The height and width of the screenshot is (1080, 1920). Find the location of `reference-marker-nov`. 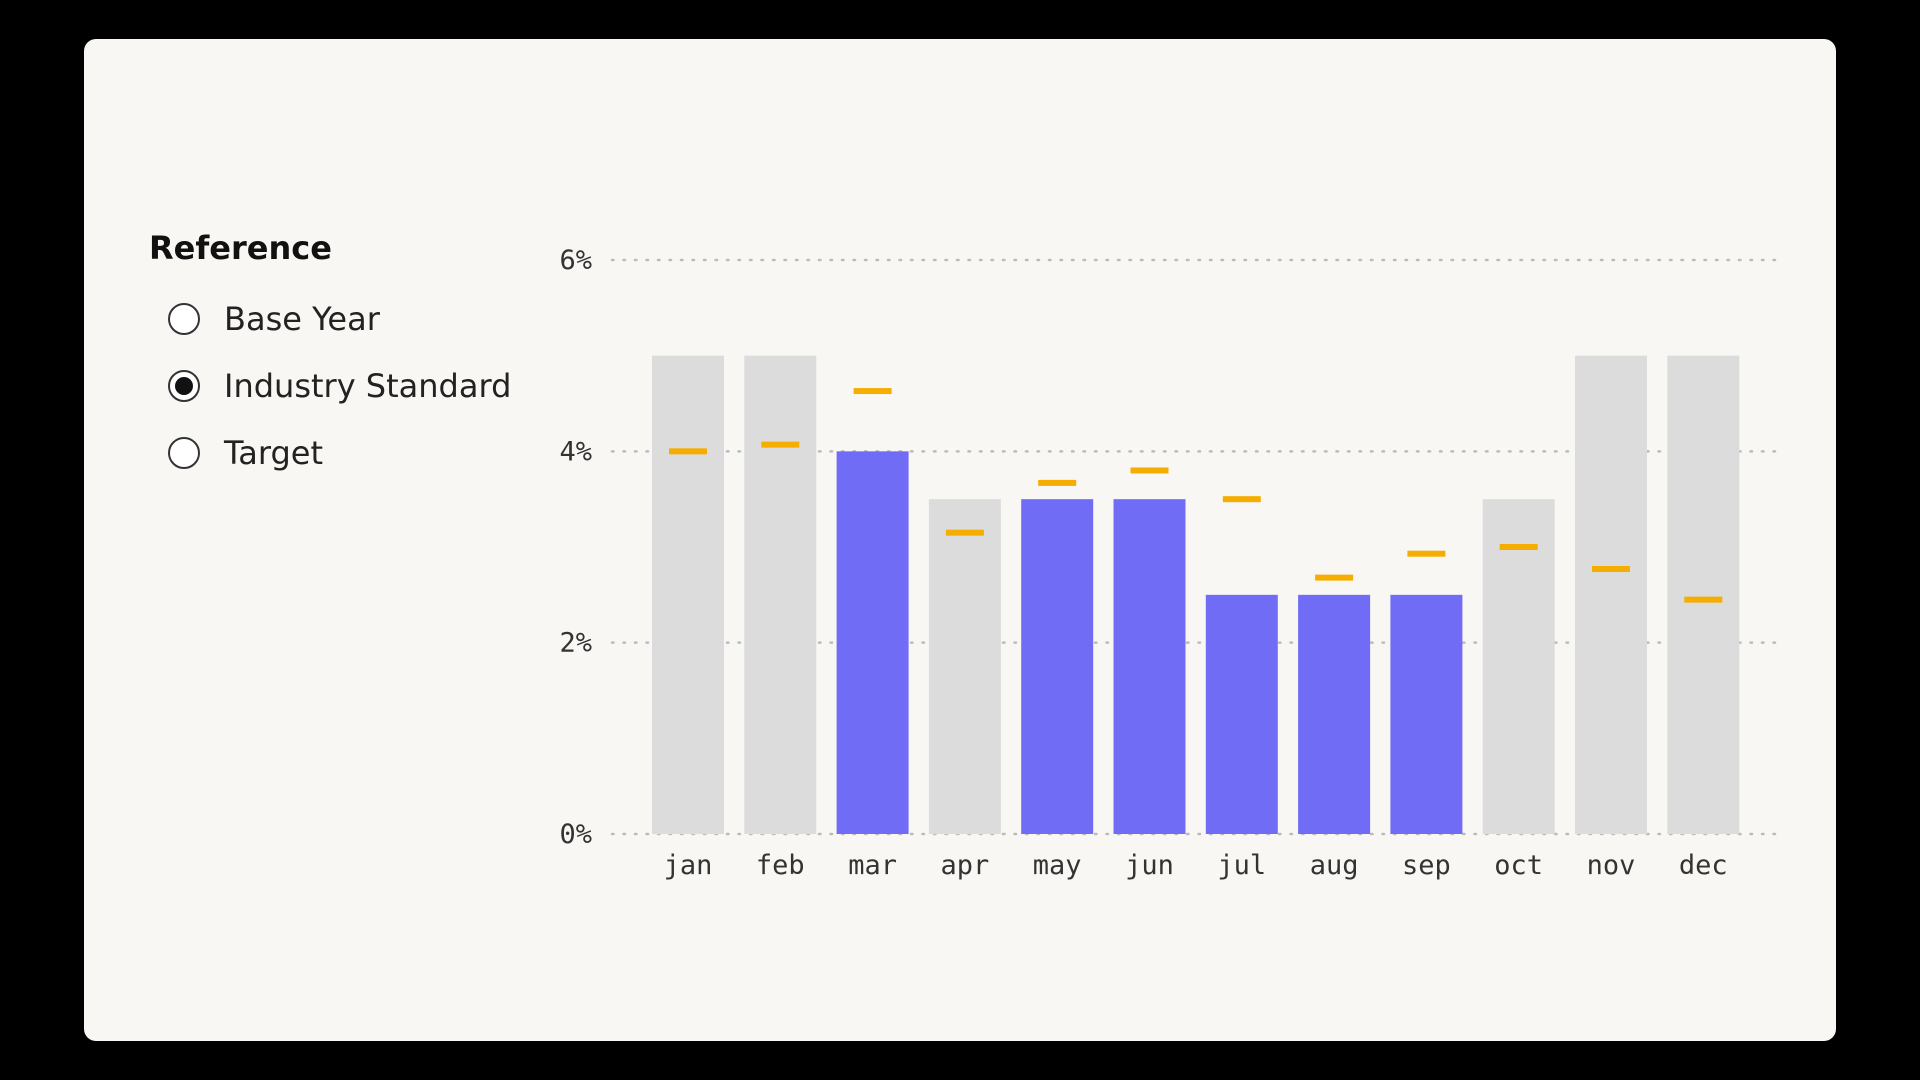

reference-marker-nov is located at coordinates (1611, 569).